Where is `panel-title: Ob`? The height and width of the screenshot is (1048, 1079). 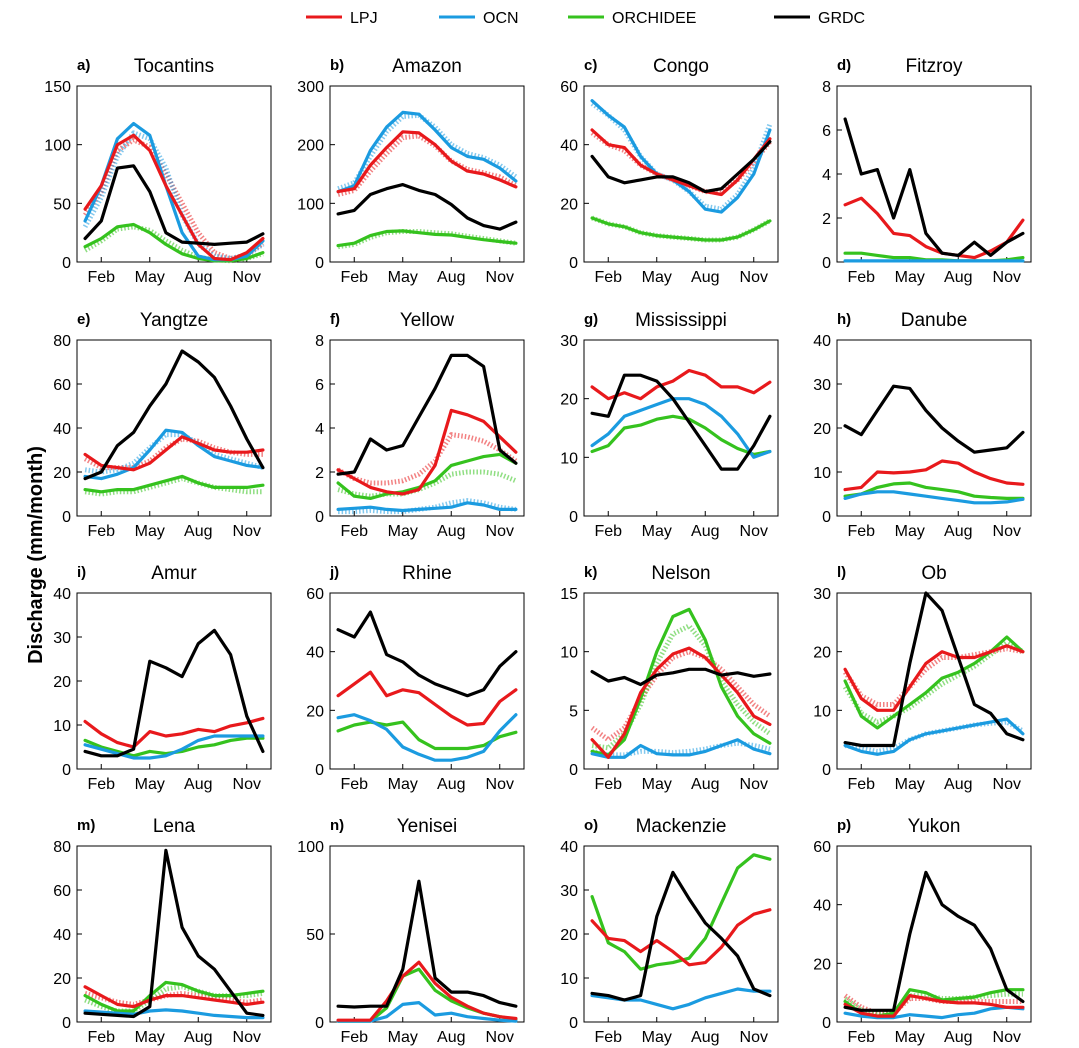
panel-title: Ob is located at coordinates (933, 573).